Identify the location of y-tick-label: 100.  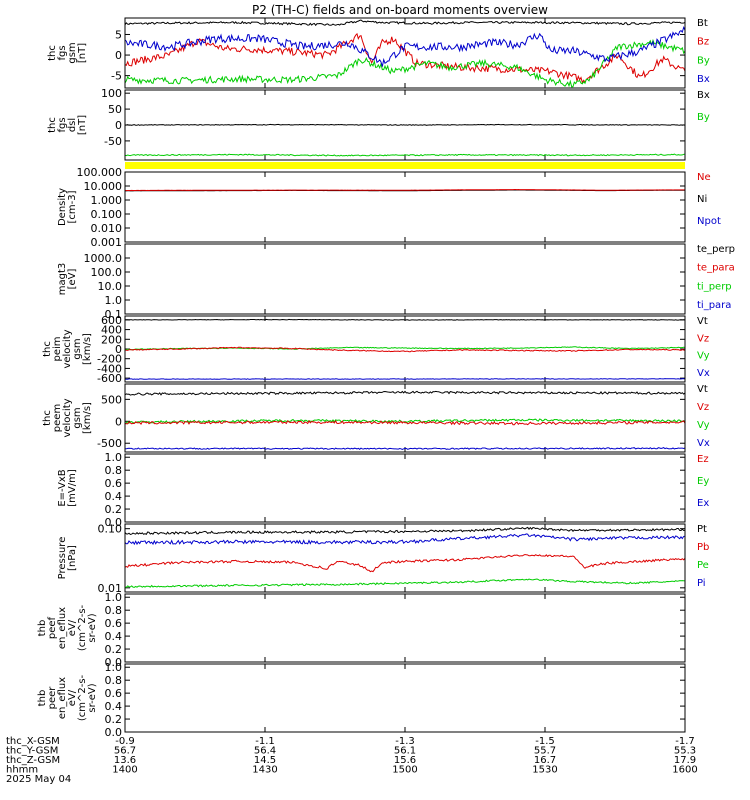
(111, 93).